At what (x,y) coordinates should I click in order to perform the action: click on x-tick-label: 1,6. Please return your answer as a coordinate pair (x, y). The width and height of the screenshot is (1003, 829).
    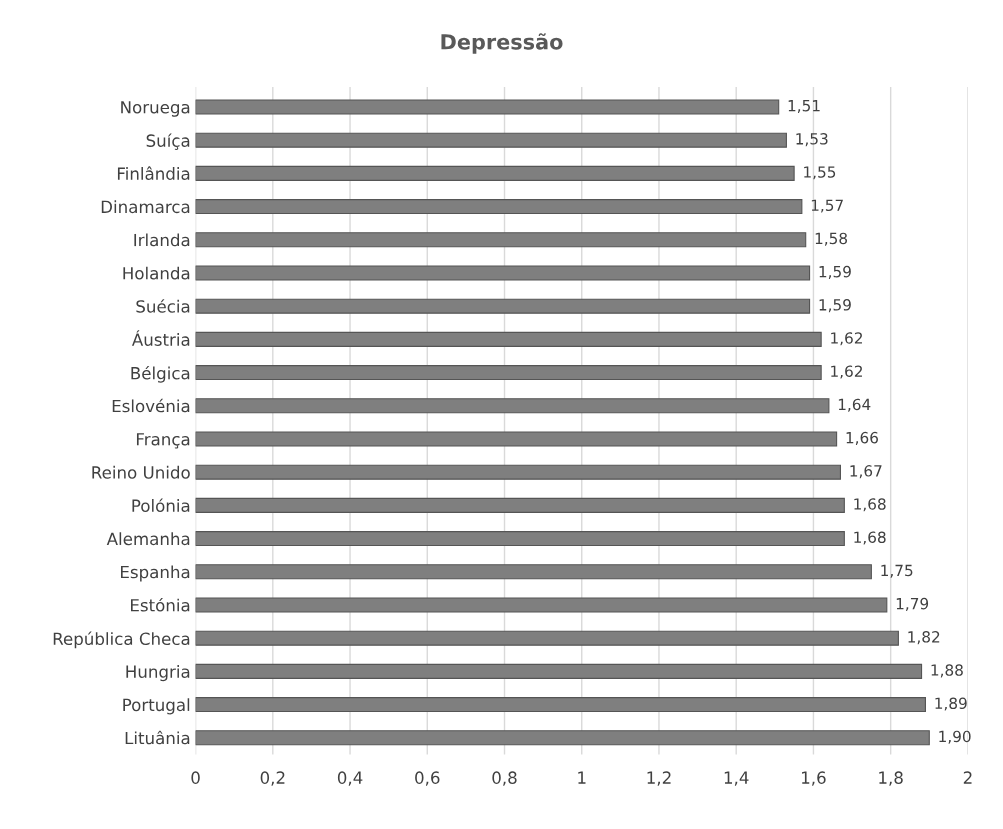
    Looking at the image, I should click on (814, 778).